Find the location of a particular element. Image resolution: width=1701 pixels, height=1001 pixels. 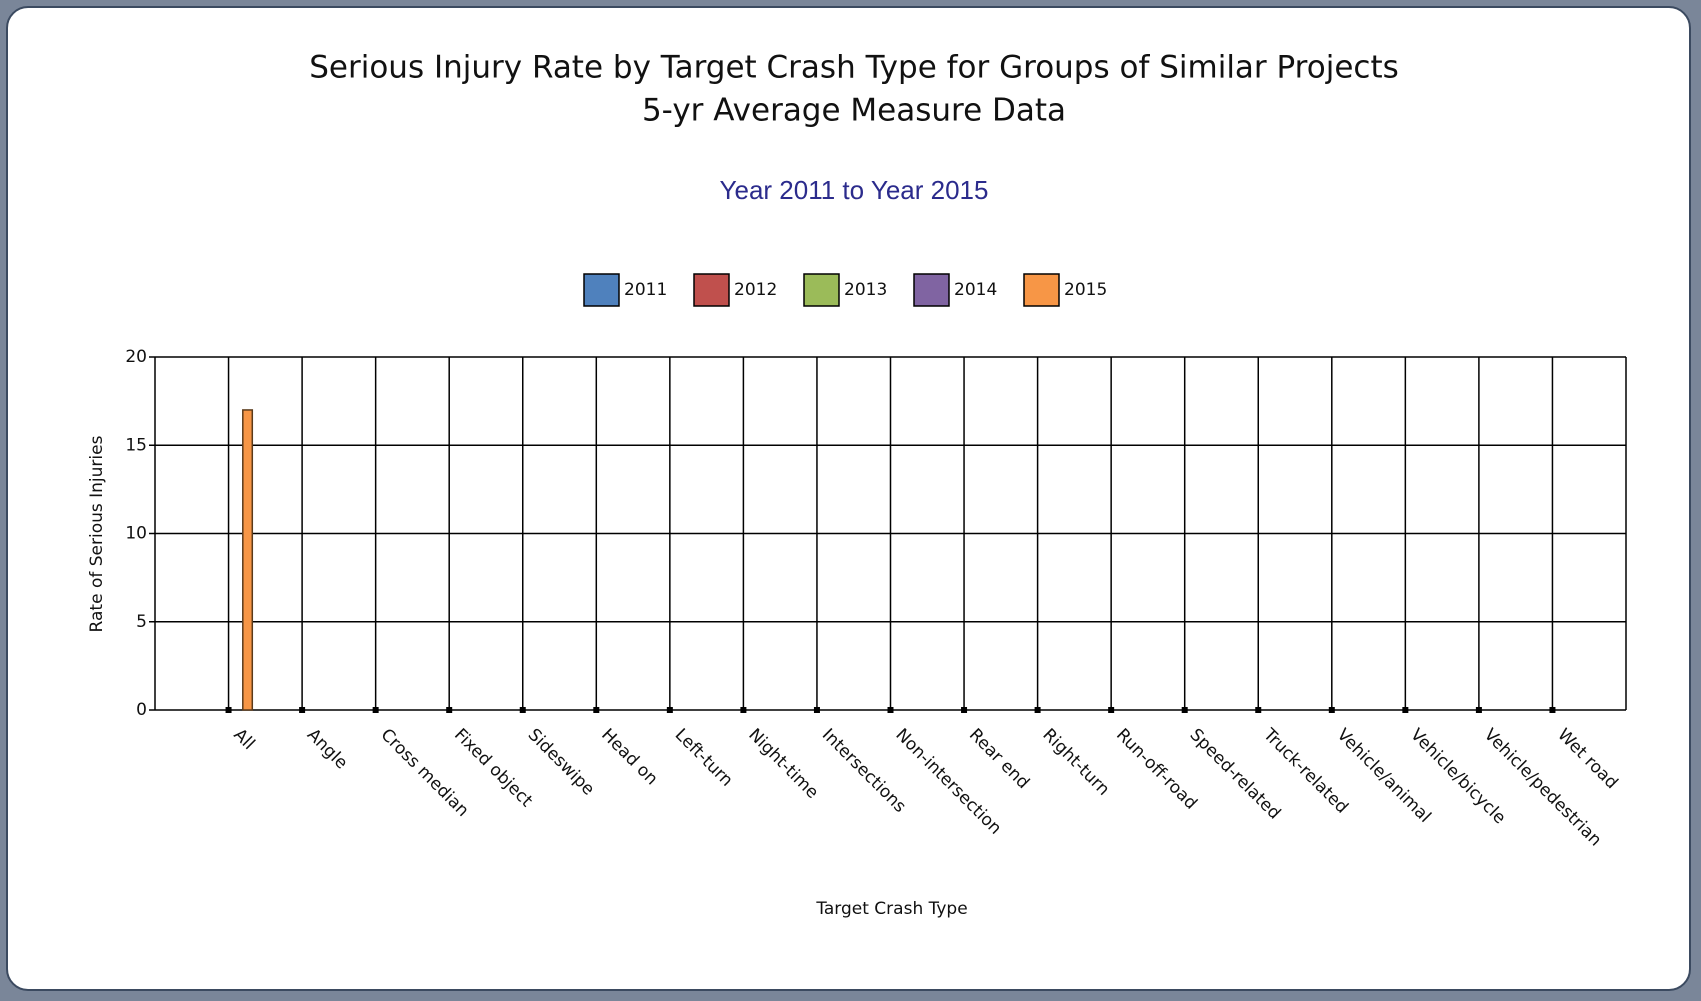

bar is located at coordinates (248, 560).